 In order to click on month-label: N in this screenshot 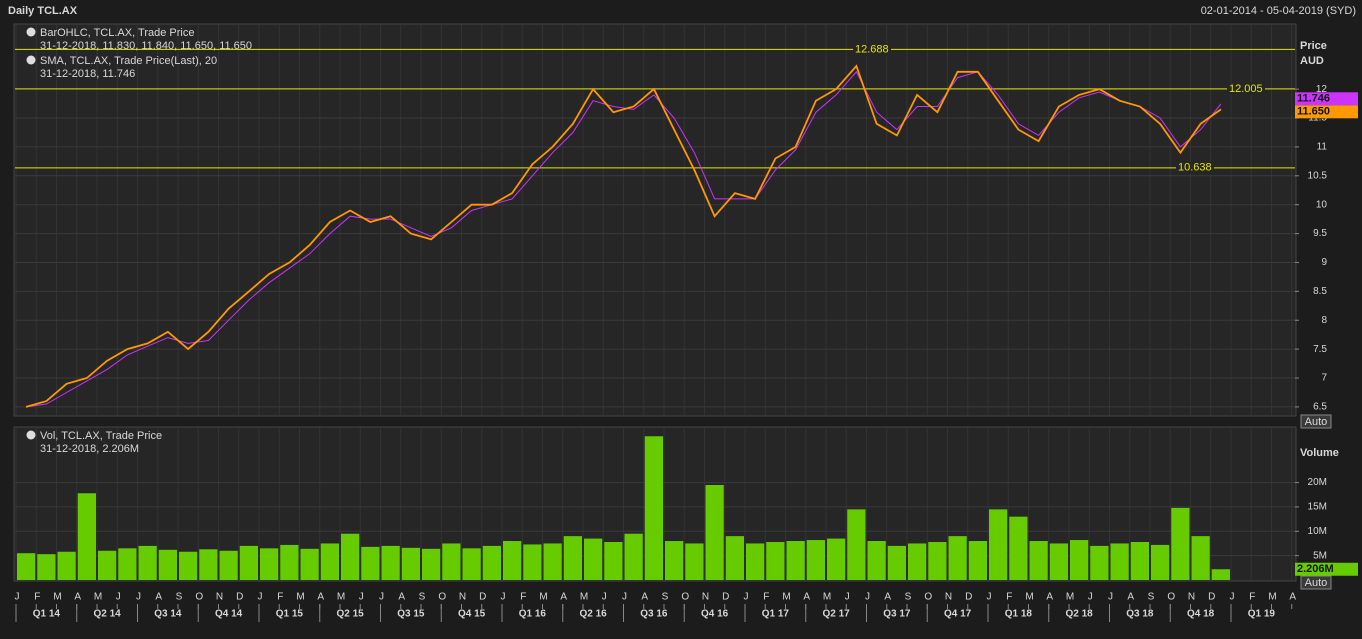, I will do `click(948, 597)`.